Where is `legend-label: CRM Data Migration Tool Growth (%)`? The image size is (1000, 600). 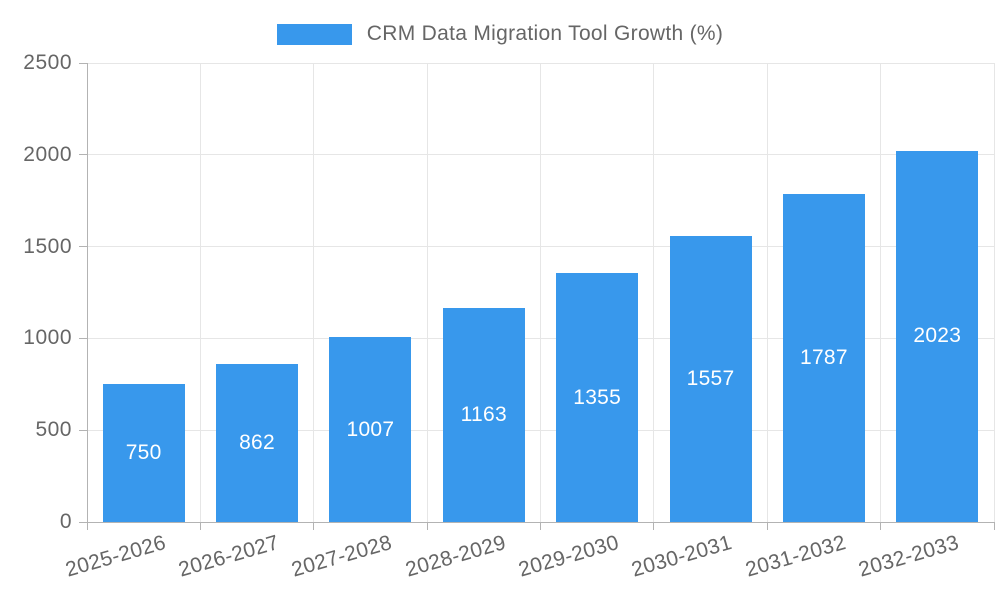 legend-label: CRM Data Migration Tool Growth (%) is located at coordinates (545, 33).